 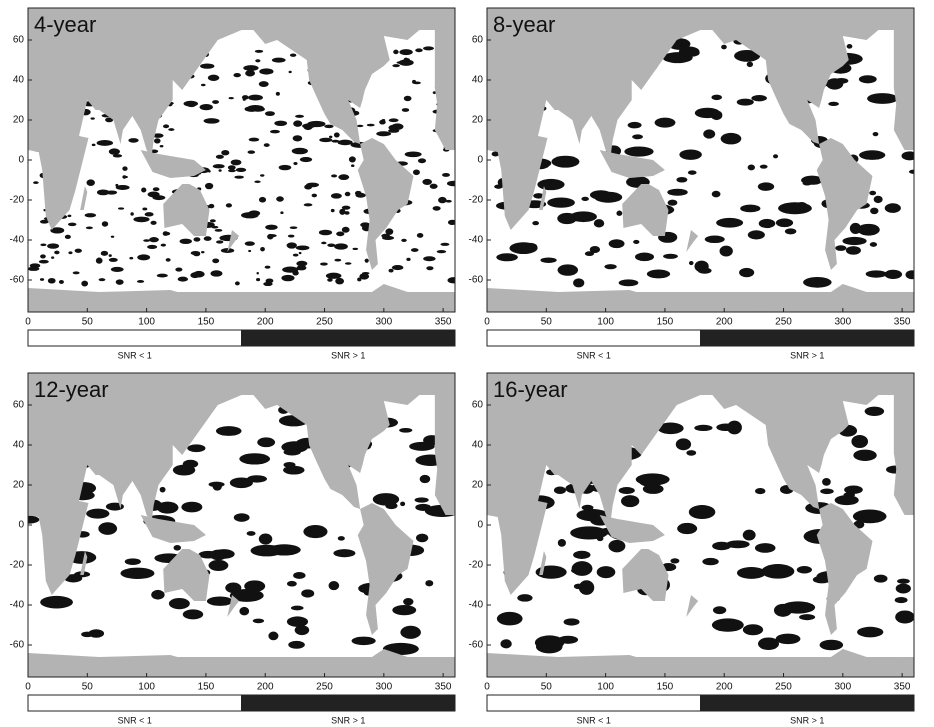 I want to click on x-tick-label: 0, so click(x=487, y=322).